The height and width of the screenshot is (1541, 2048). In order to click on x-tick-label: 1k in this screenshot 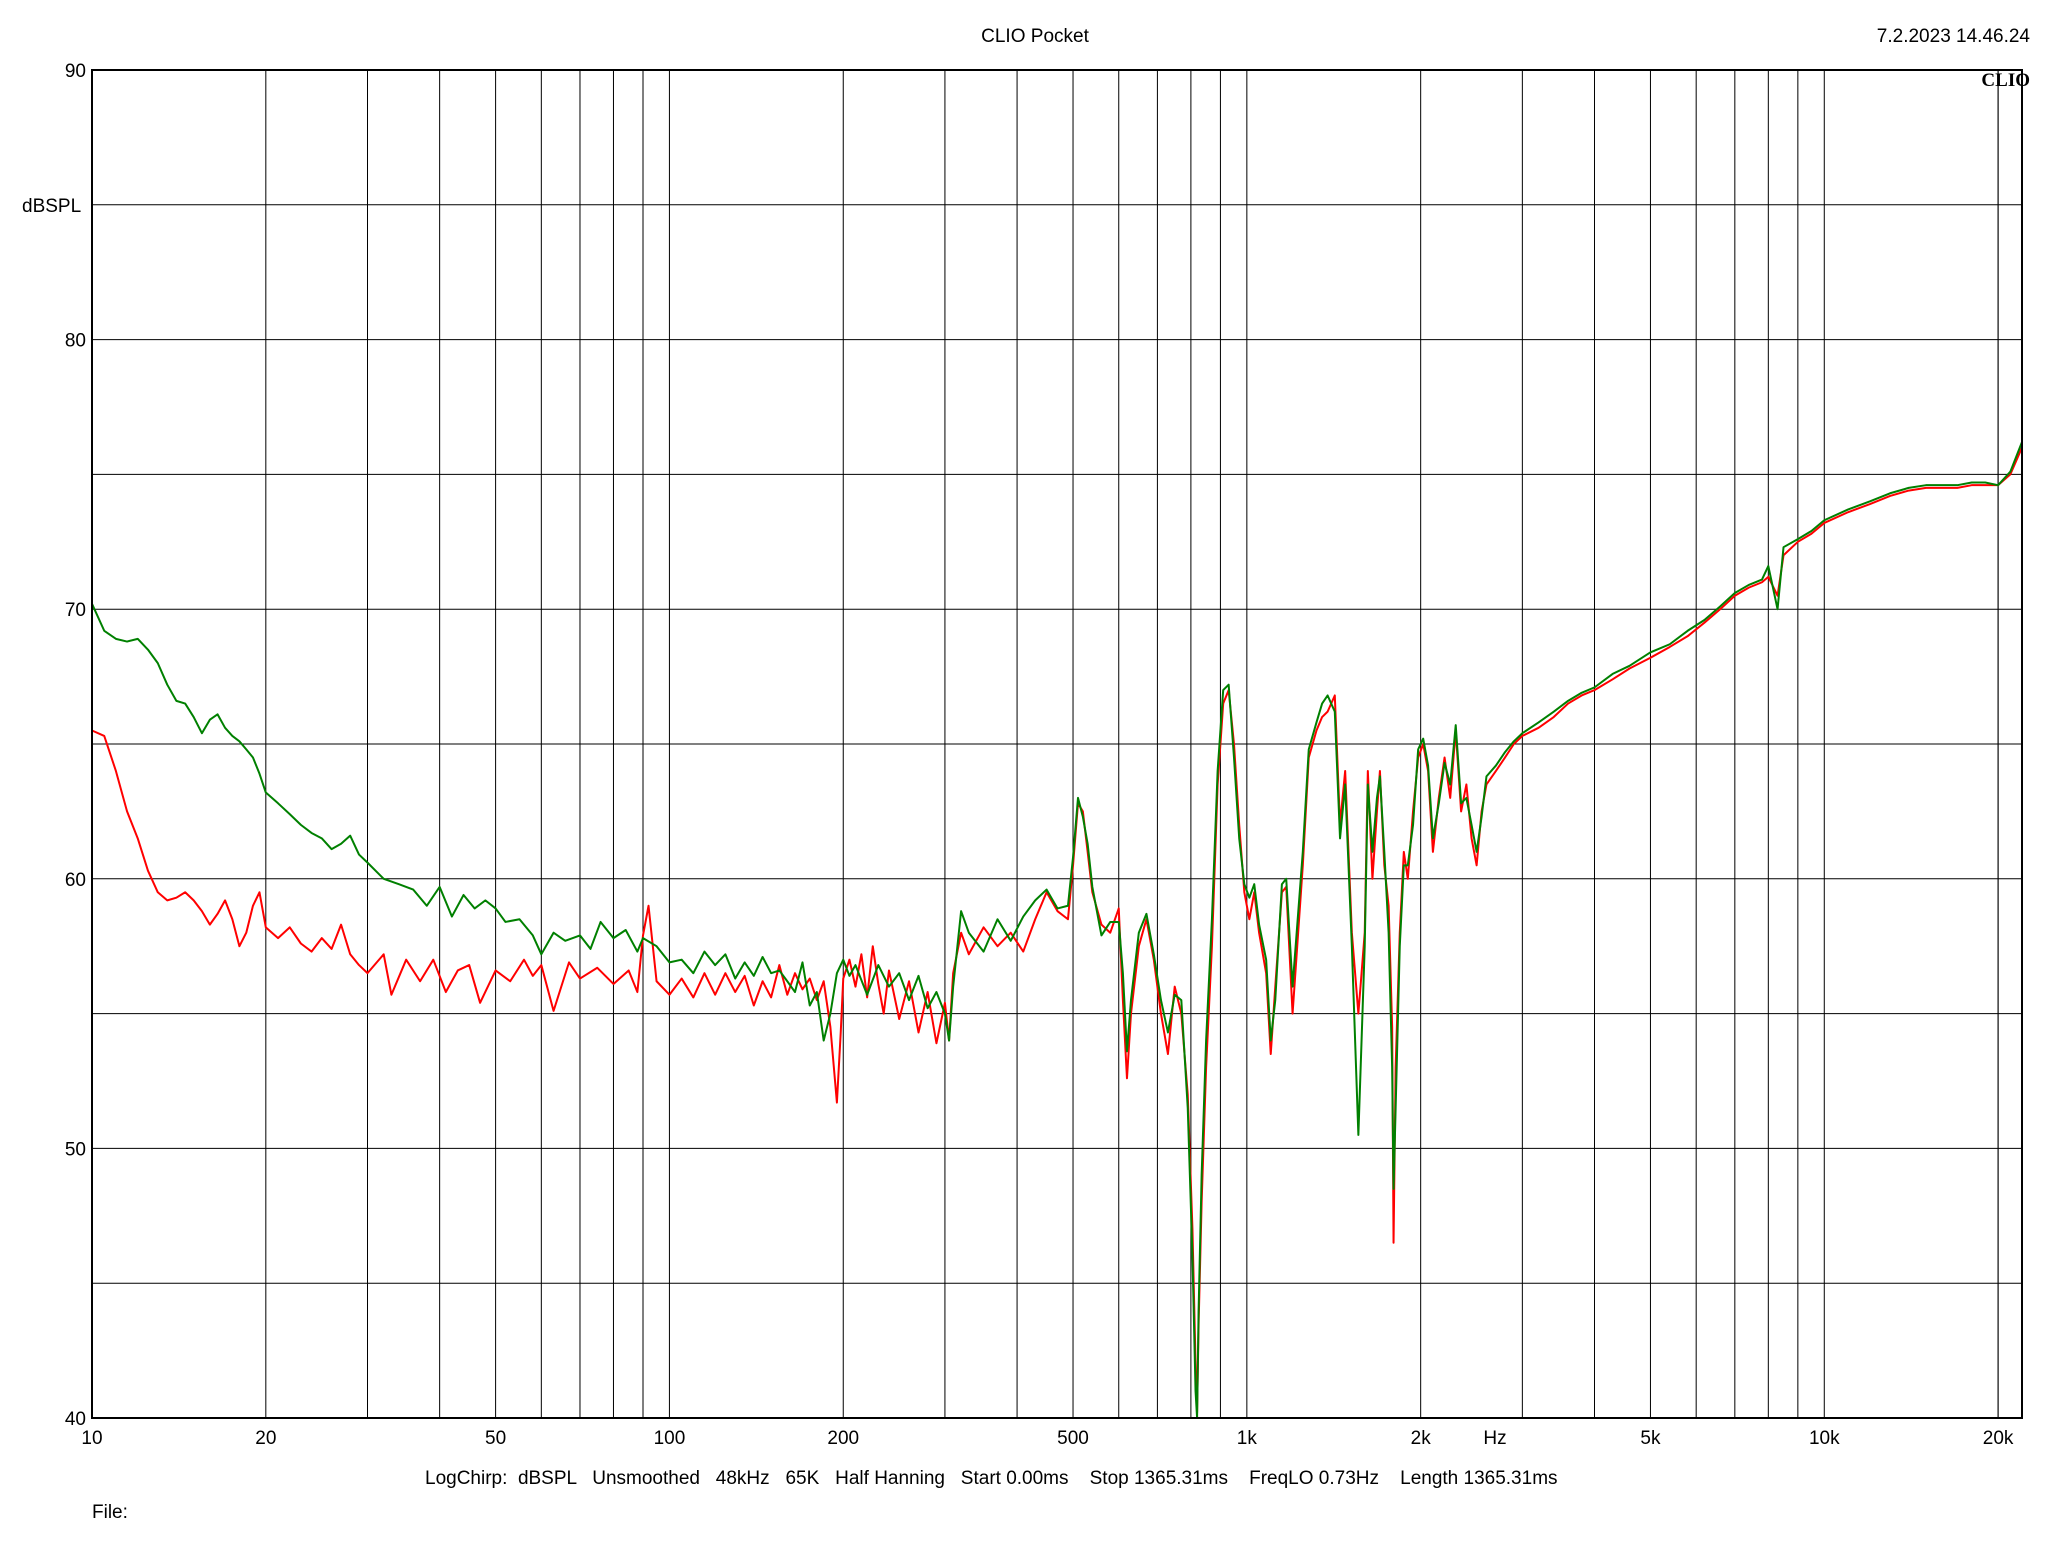, I will do `click(1247, 1438)`.